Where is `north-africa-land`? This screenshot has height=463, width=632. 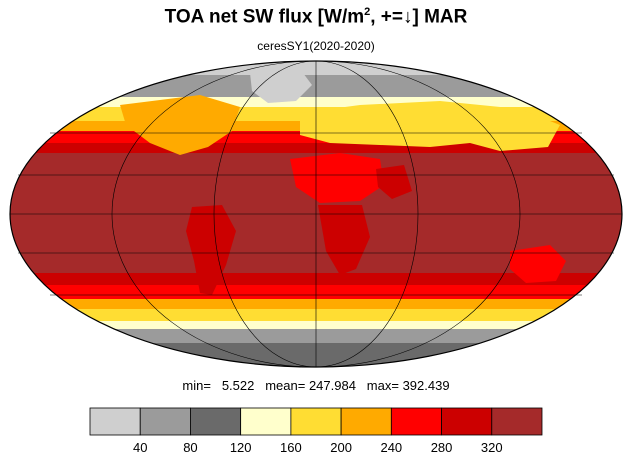 north-africa-land is located at coordinates (337, 178).